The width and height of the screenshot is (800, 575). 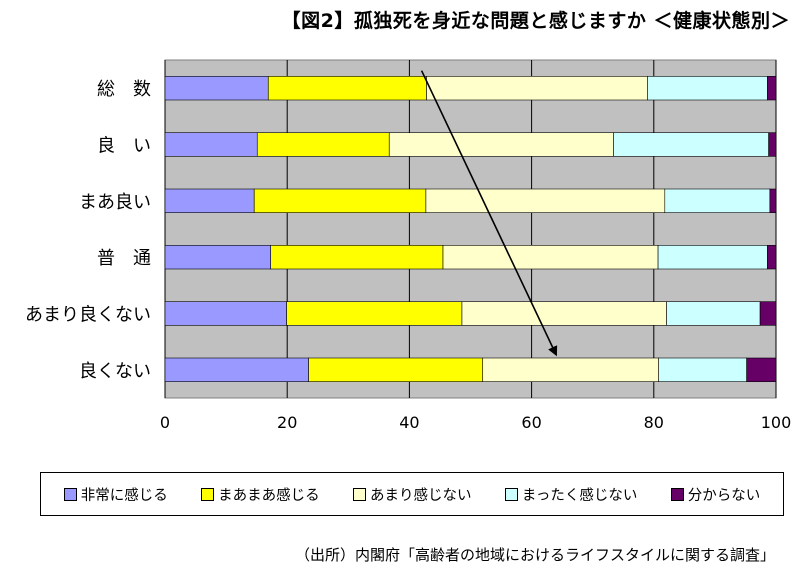 I want to click on category-label: 良くない, so click(x=115, y=371).